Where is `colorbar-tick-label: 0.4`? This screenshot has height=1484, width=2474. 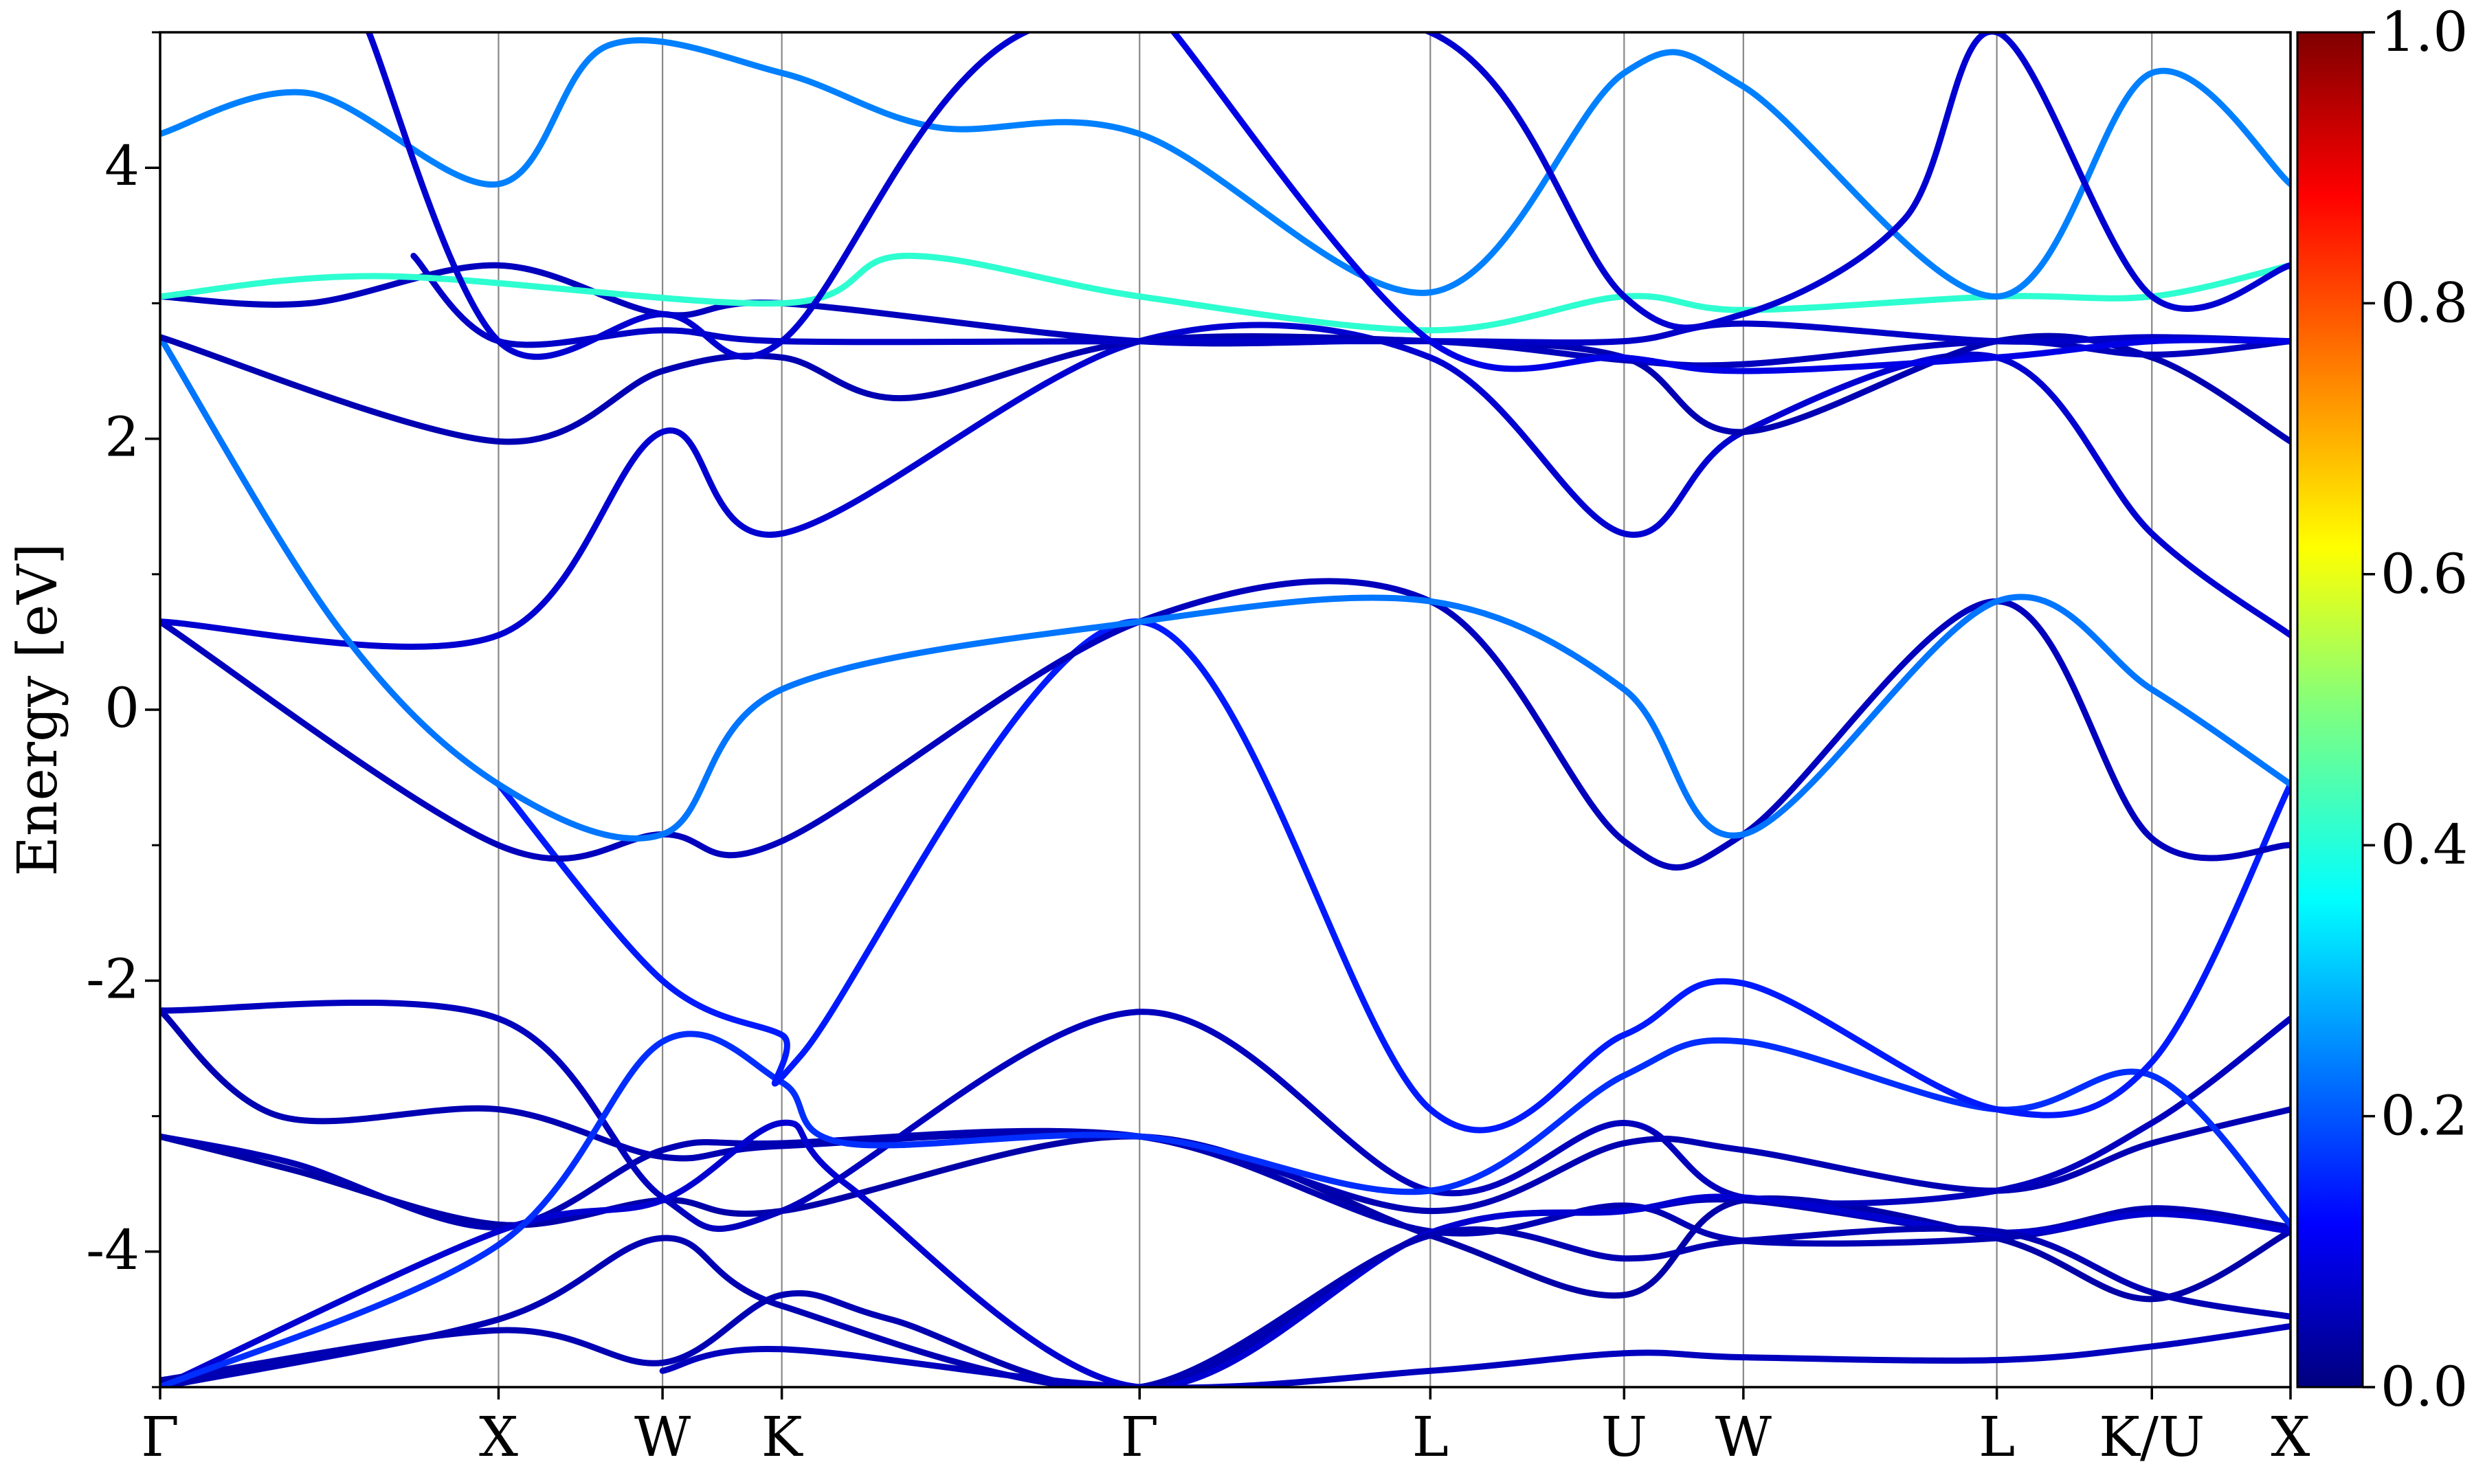
colorbar-tick-label: 0.4 is located at coordinates (2424, 845).